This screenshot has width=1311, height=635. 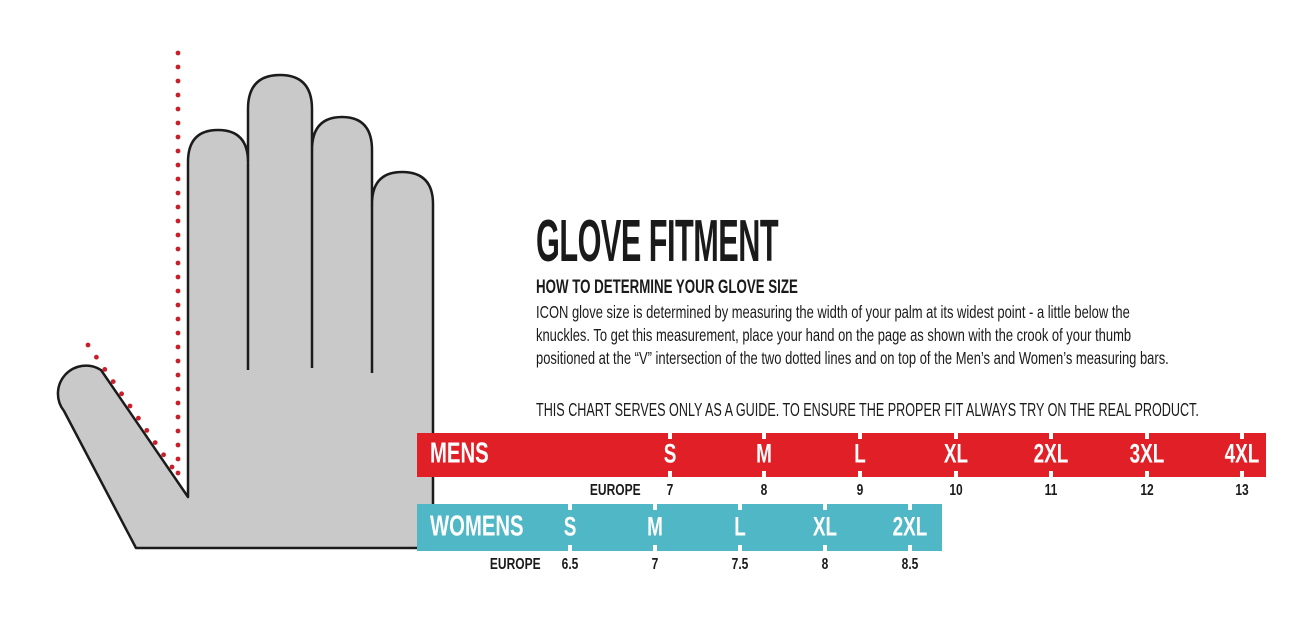 What do you see at coordinates (764, 490) in the screenshot?
I see `mens-europe-value: 8` at bounding box center [764, 490].